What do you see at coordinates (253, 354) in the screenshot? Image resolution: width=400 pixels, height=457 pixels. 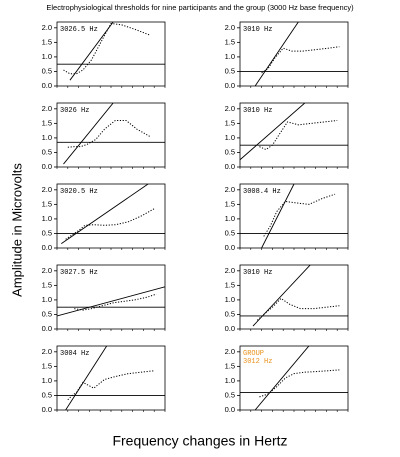 I see `panel-label: GROUP` at bounding box center [253, 354].